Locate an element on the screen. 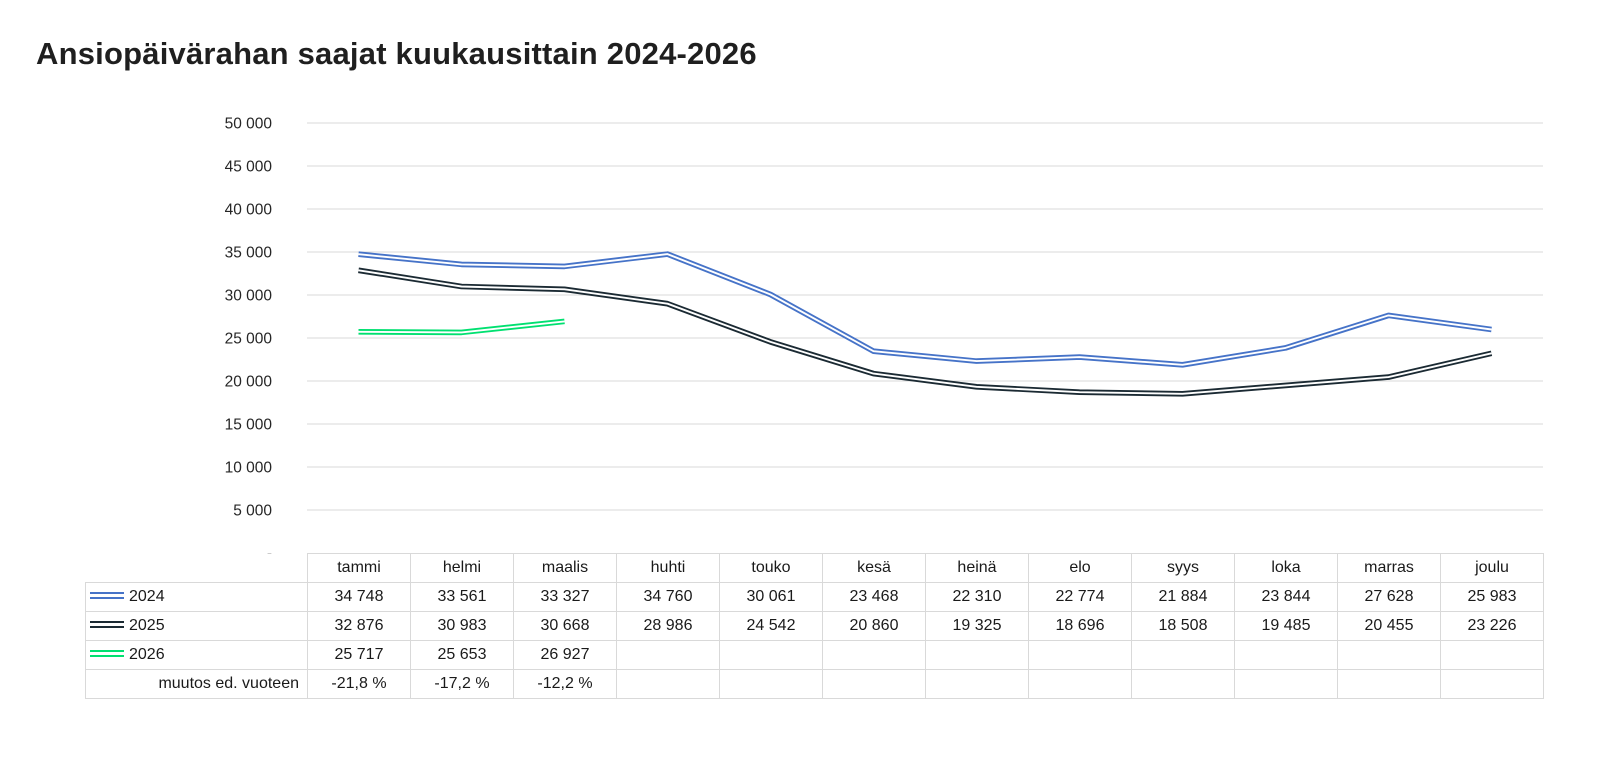 This screenshot has height=762, width=1624. series-line-2026 is located at coordinates (461, 327).